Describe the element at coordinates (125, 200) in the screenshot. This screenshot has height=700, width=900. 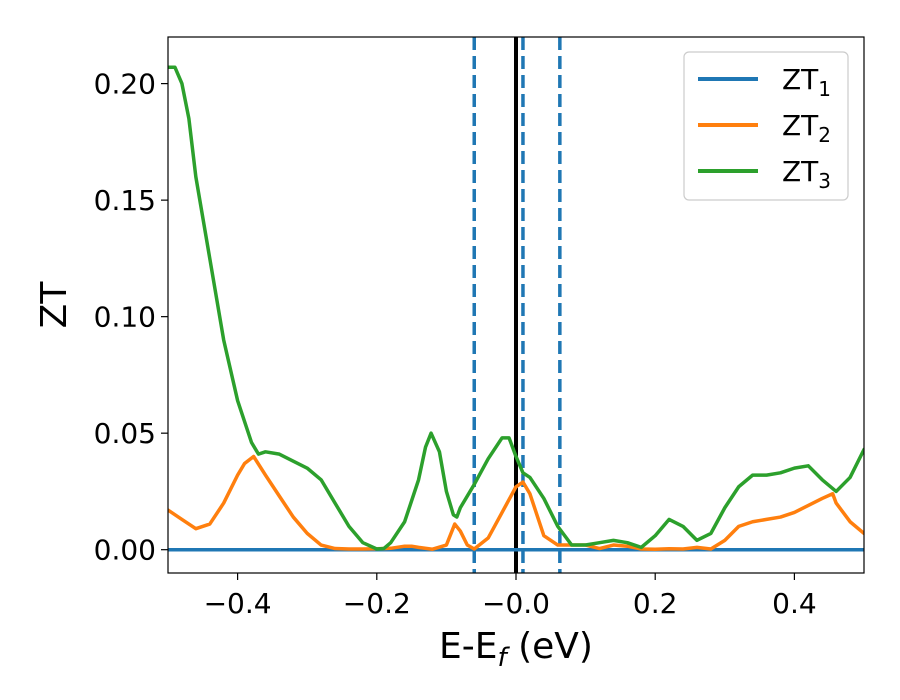
I see `y-tick-label: 0.15` at that location.